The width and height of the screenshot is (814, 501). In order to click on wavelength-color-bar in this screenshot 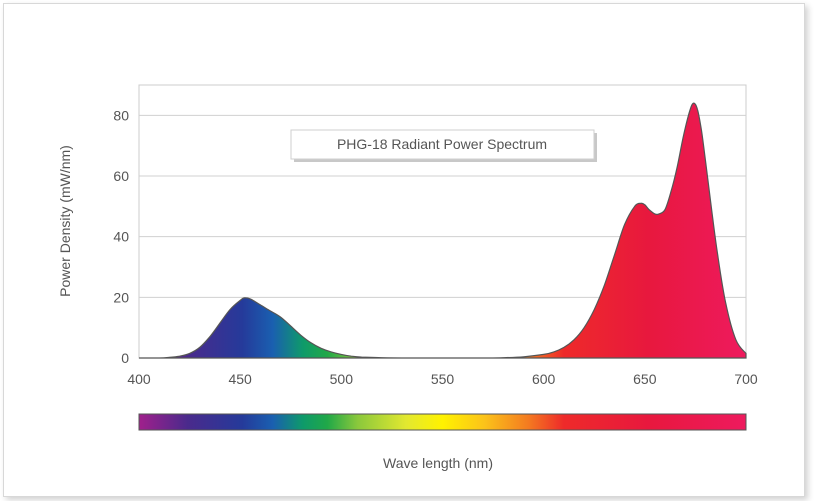, I will do `click(442, 422)`.